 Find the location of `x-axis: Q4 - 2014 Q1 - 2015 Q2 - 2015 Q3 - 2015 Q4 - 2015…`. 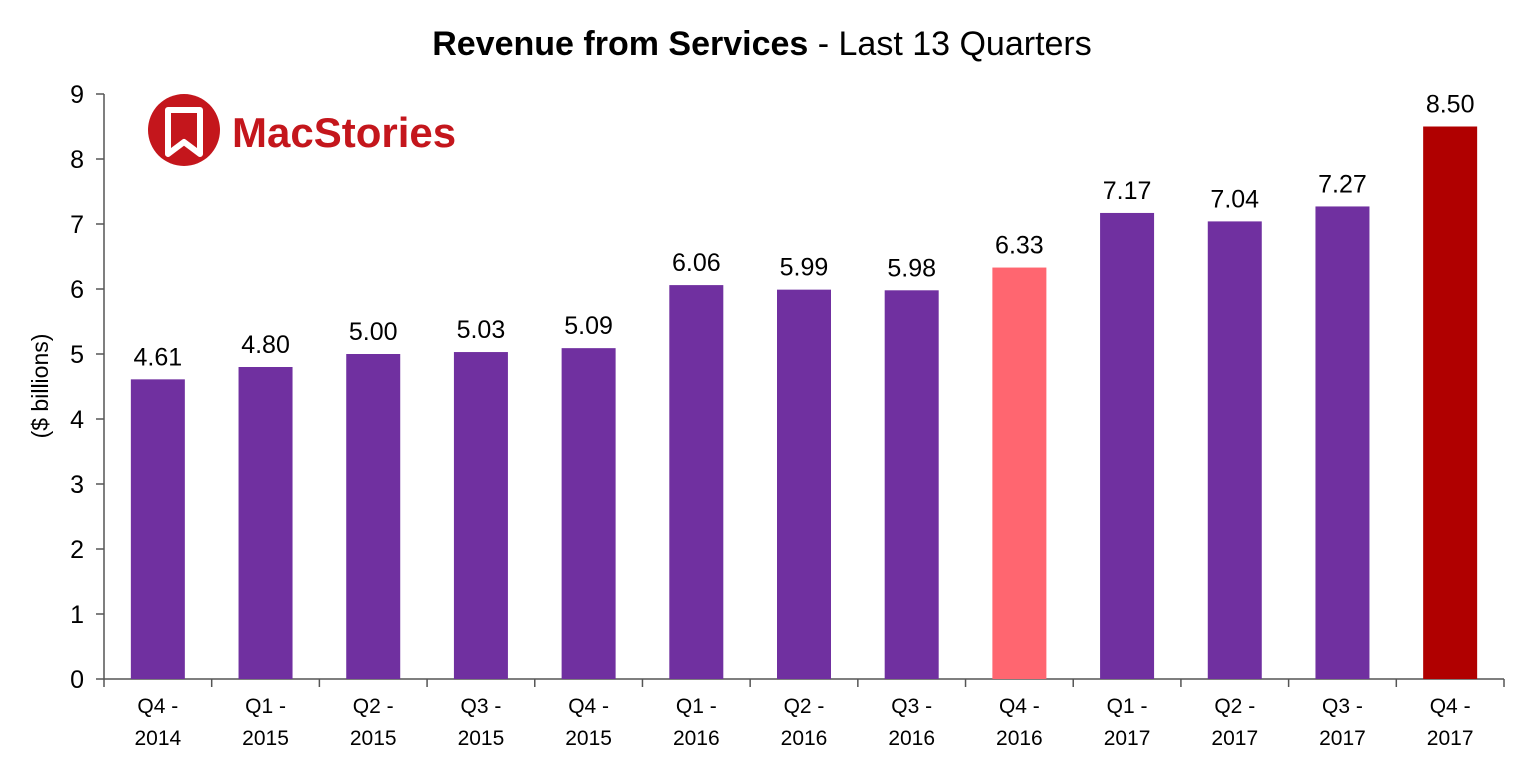

x-axis: Q4 - 2014 Q1 - 2015 Q2 - 2015 Q3 - 2015 Q4 - 2015… is located at coordinates (804, 714).